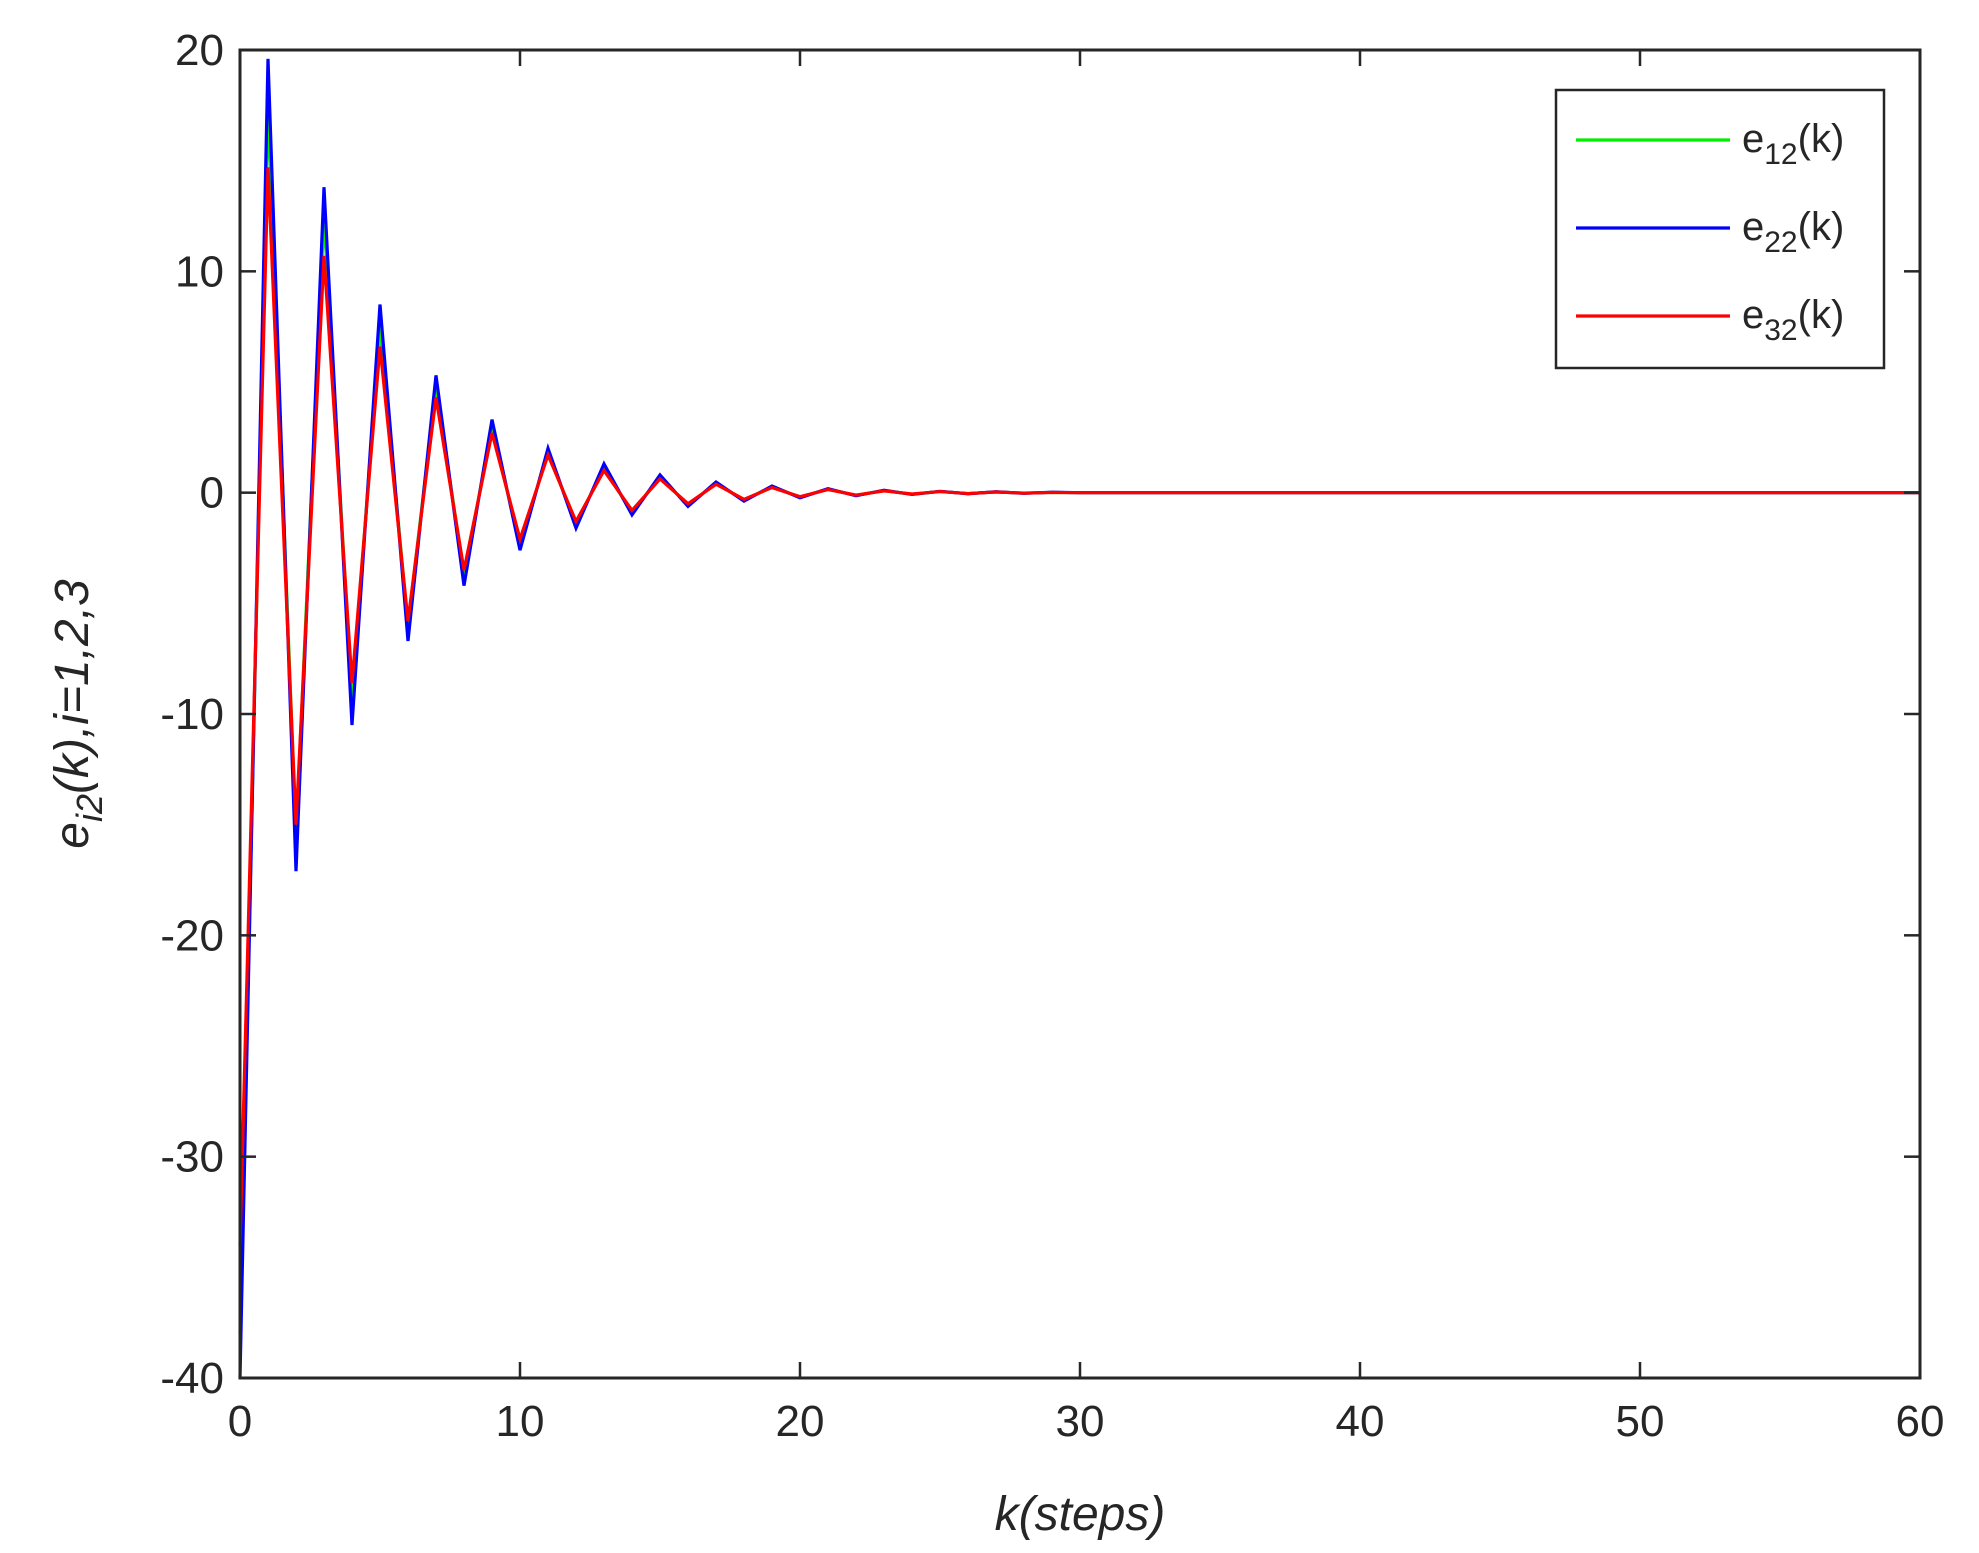 The image size is (1979, 1553). I want to click on legend-label-e12(k): e12(k), so click(1793, 144).